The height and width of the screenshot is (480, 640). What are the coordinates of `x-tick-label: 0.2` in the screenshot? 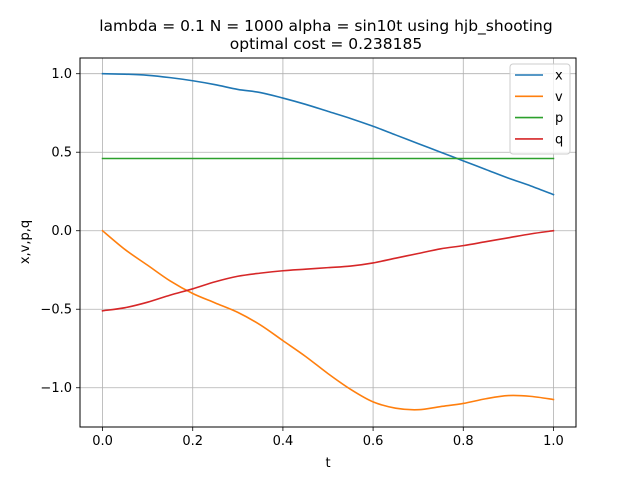 It's located at (192, 441).